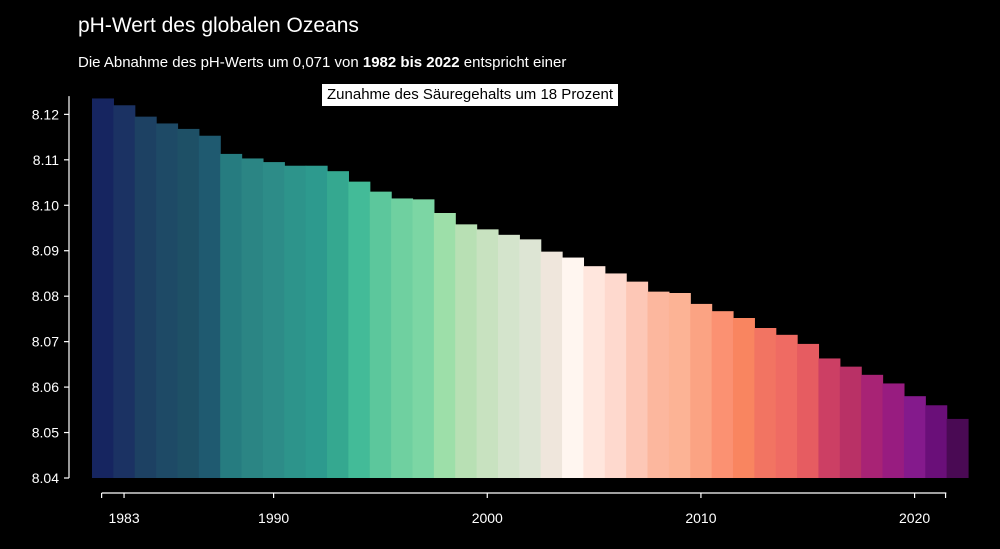 This screenshot has width=1000, height=549. Describe the element at coordinates (701, 390) in the screenshot. I see `bar-2010` at that location.